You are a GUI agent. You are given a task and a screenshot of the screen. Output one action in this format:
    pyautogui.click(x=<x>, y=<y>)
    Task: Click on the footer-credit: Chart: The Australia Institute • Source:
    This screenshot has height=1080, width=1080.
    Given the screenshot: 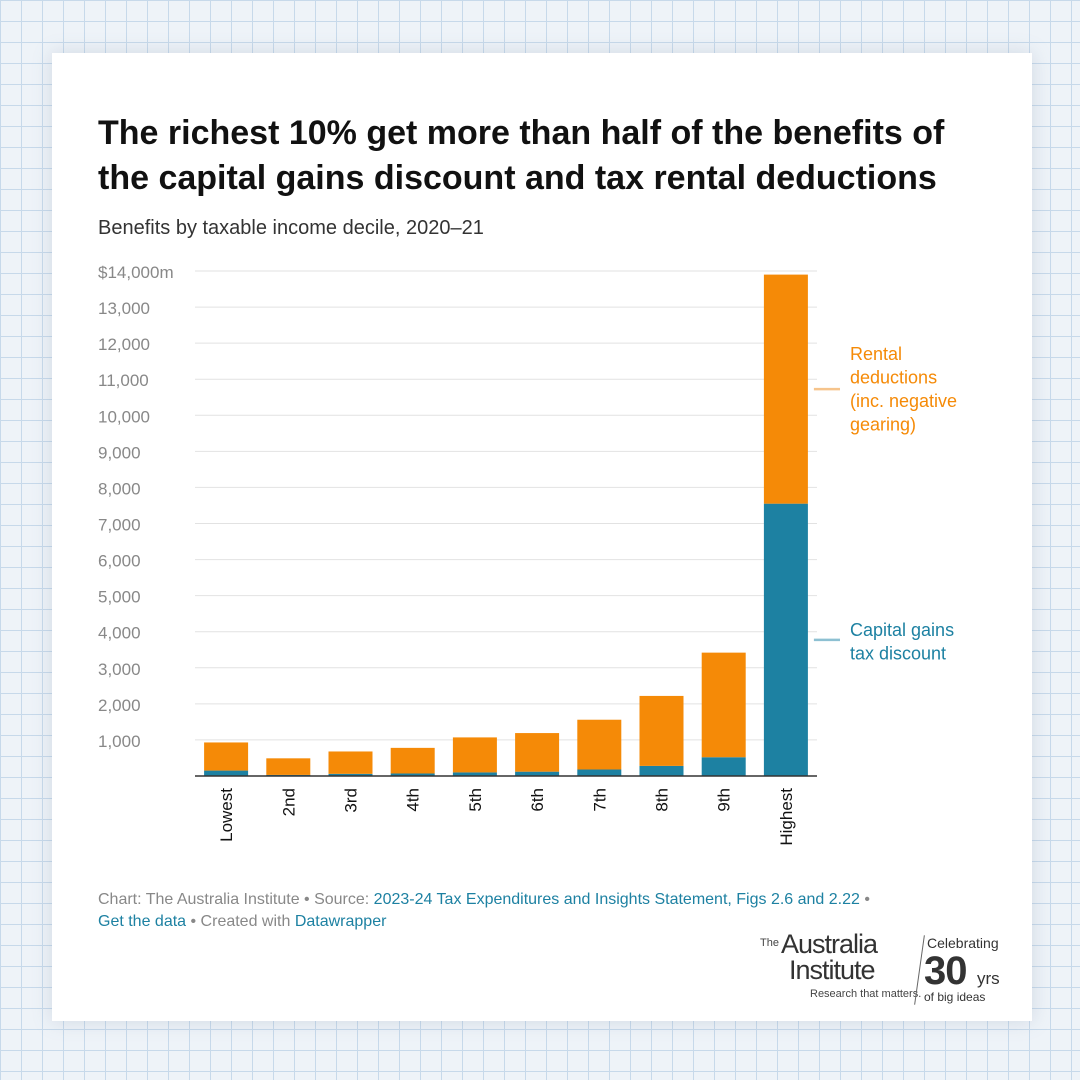 What is the action you would take?
    pyautogui.click(x=236, y=899)
    